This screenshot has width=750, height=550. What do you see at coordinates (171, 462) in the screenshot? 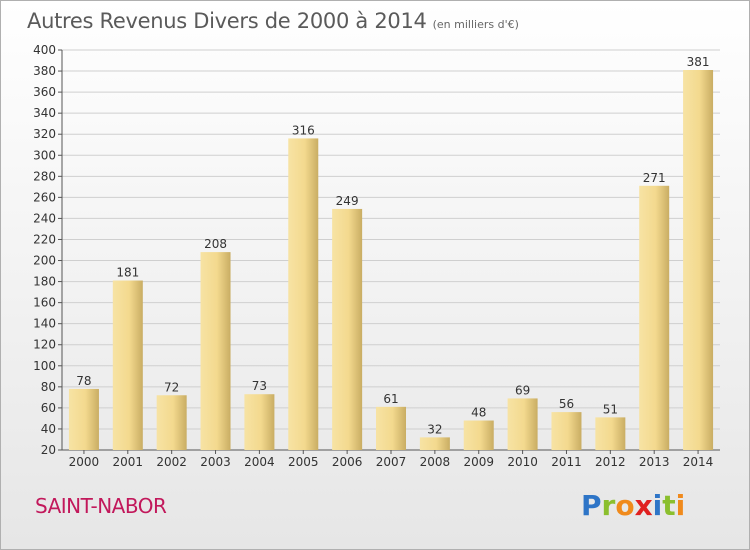
I see `x-tick-label: 2002` at bounding box center [171, 462].